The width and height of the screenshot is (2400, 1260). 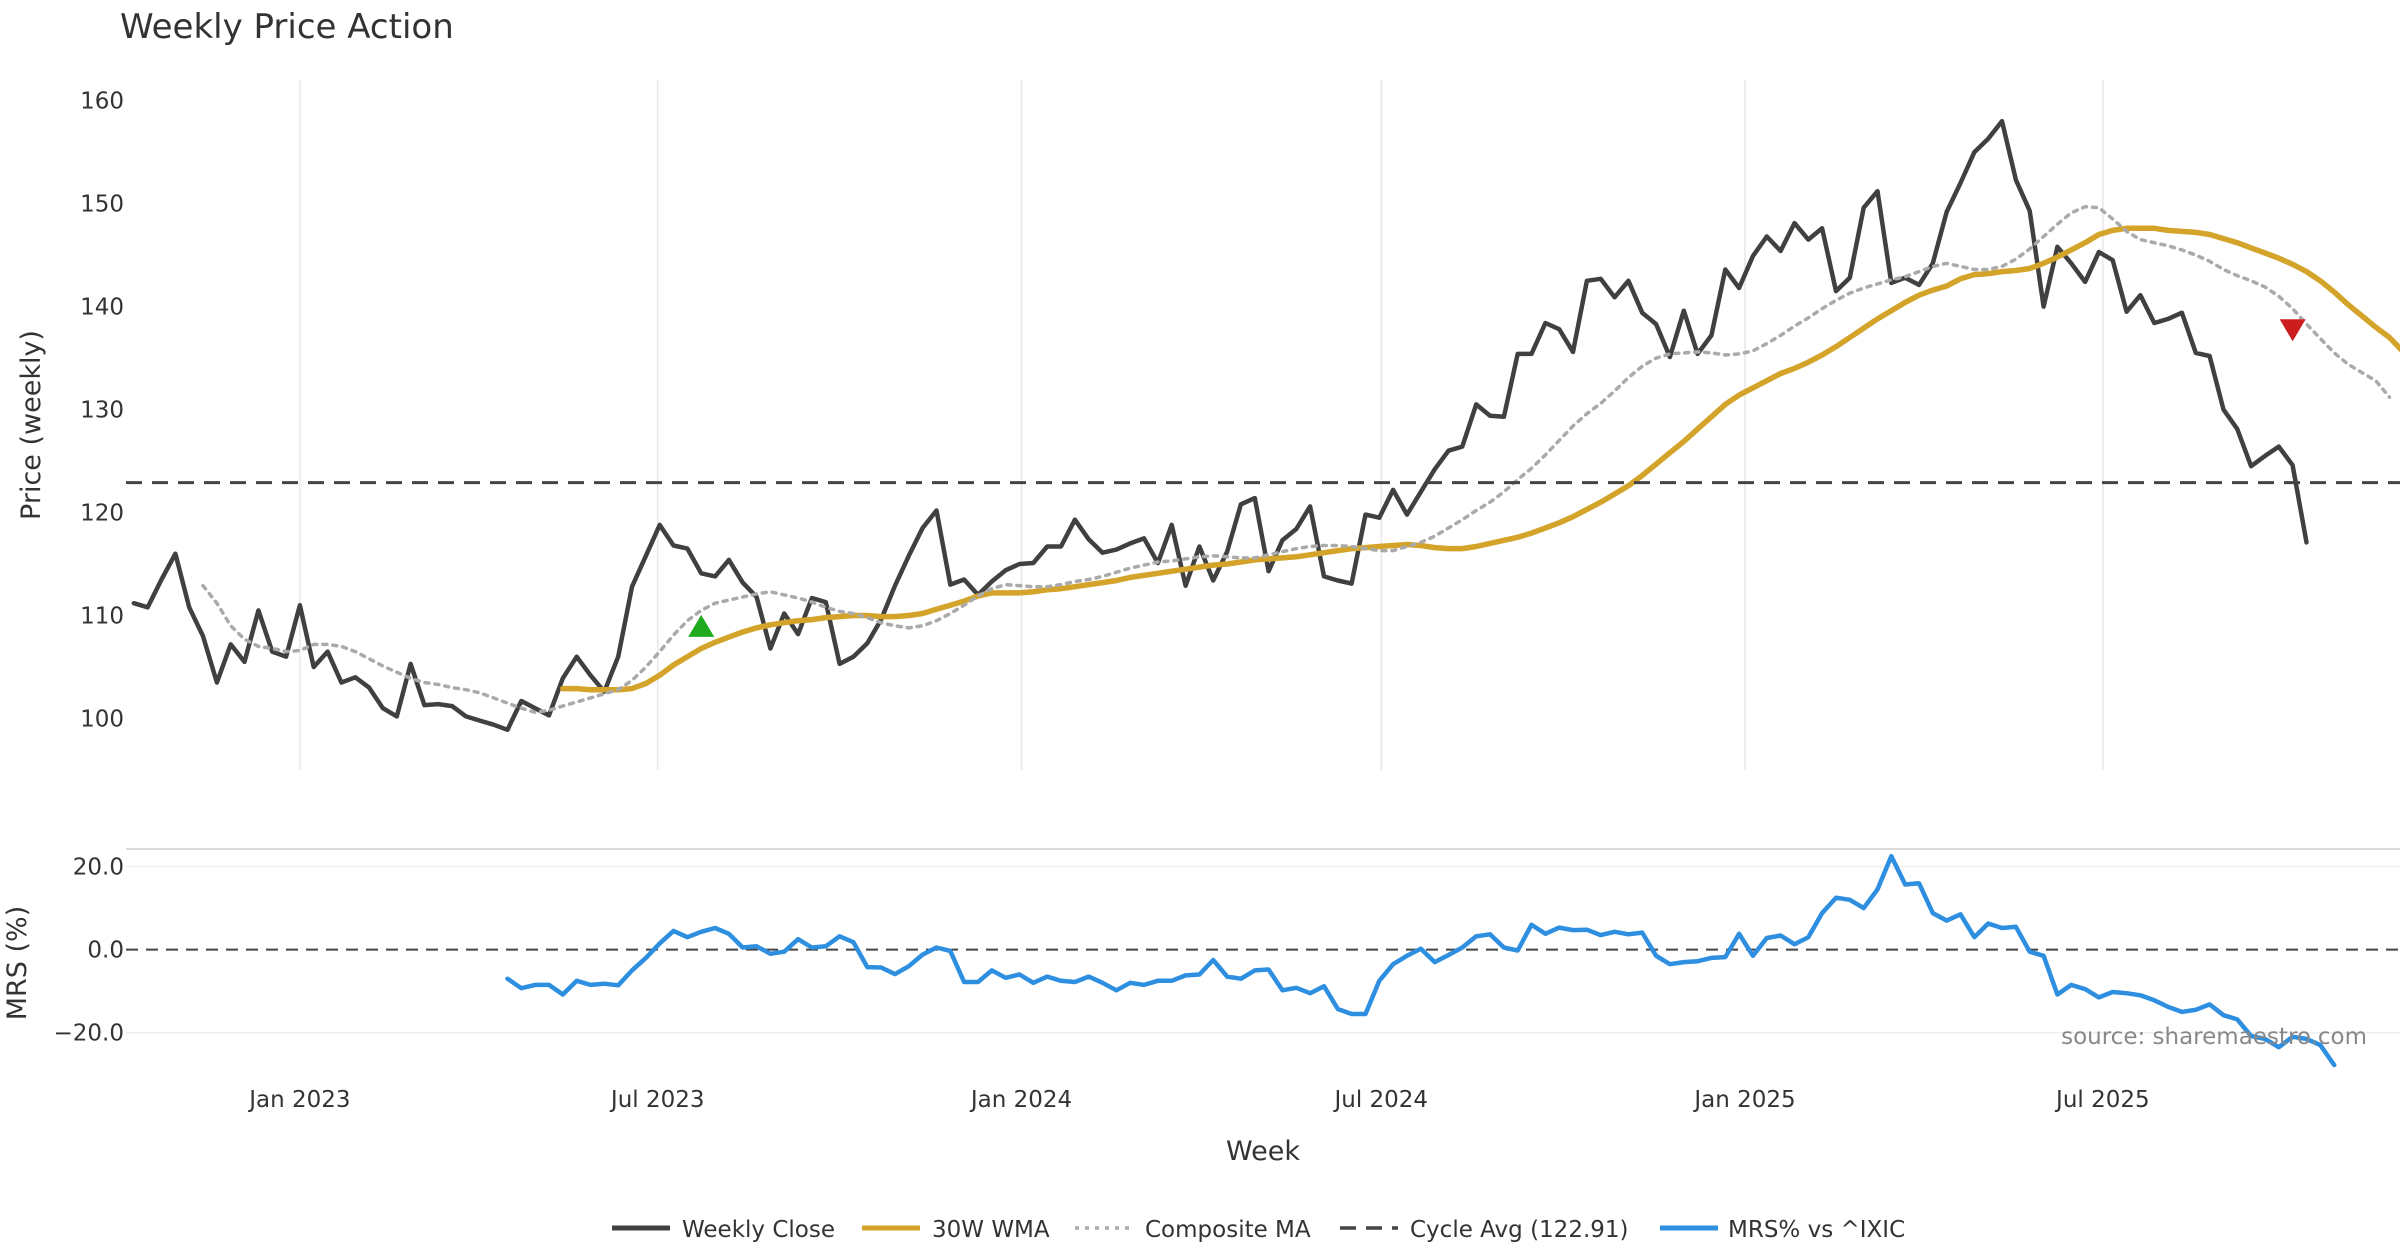 What do you see at coordinates (1421, 960) in the screenshot?
I see `series-mrs-vs-ixic` at bounding box center [1421, 960].